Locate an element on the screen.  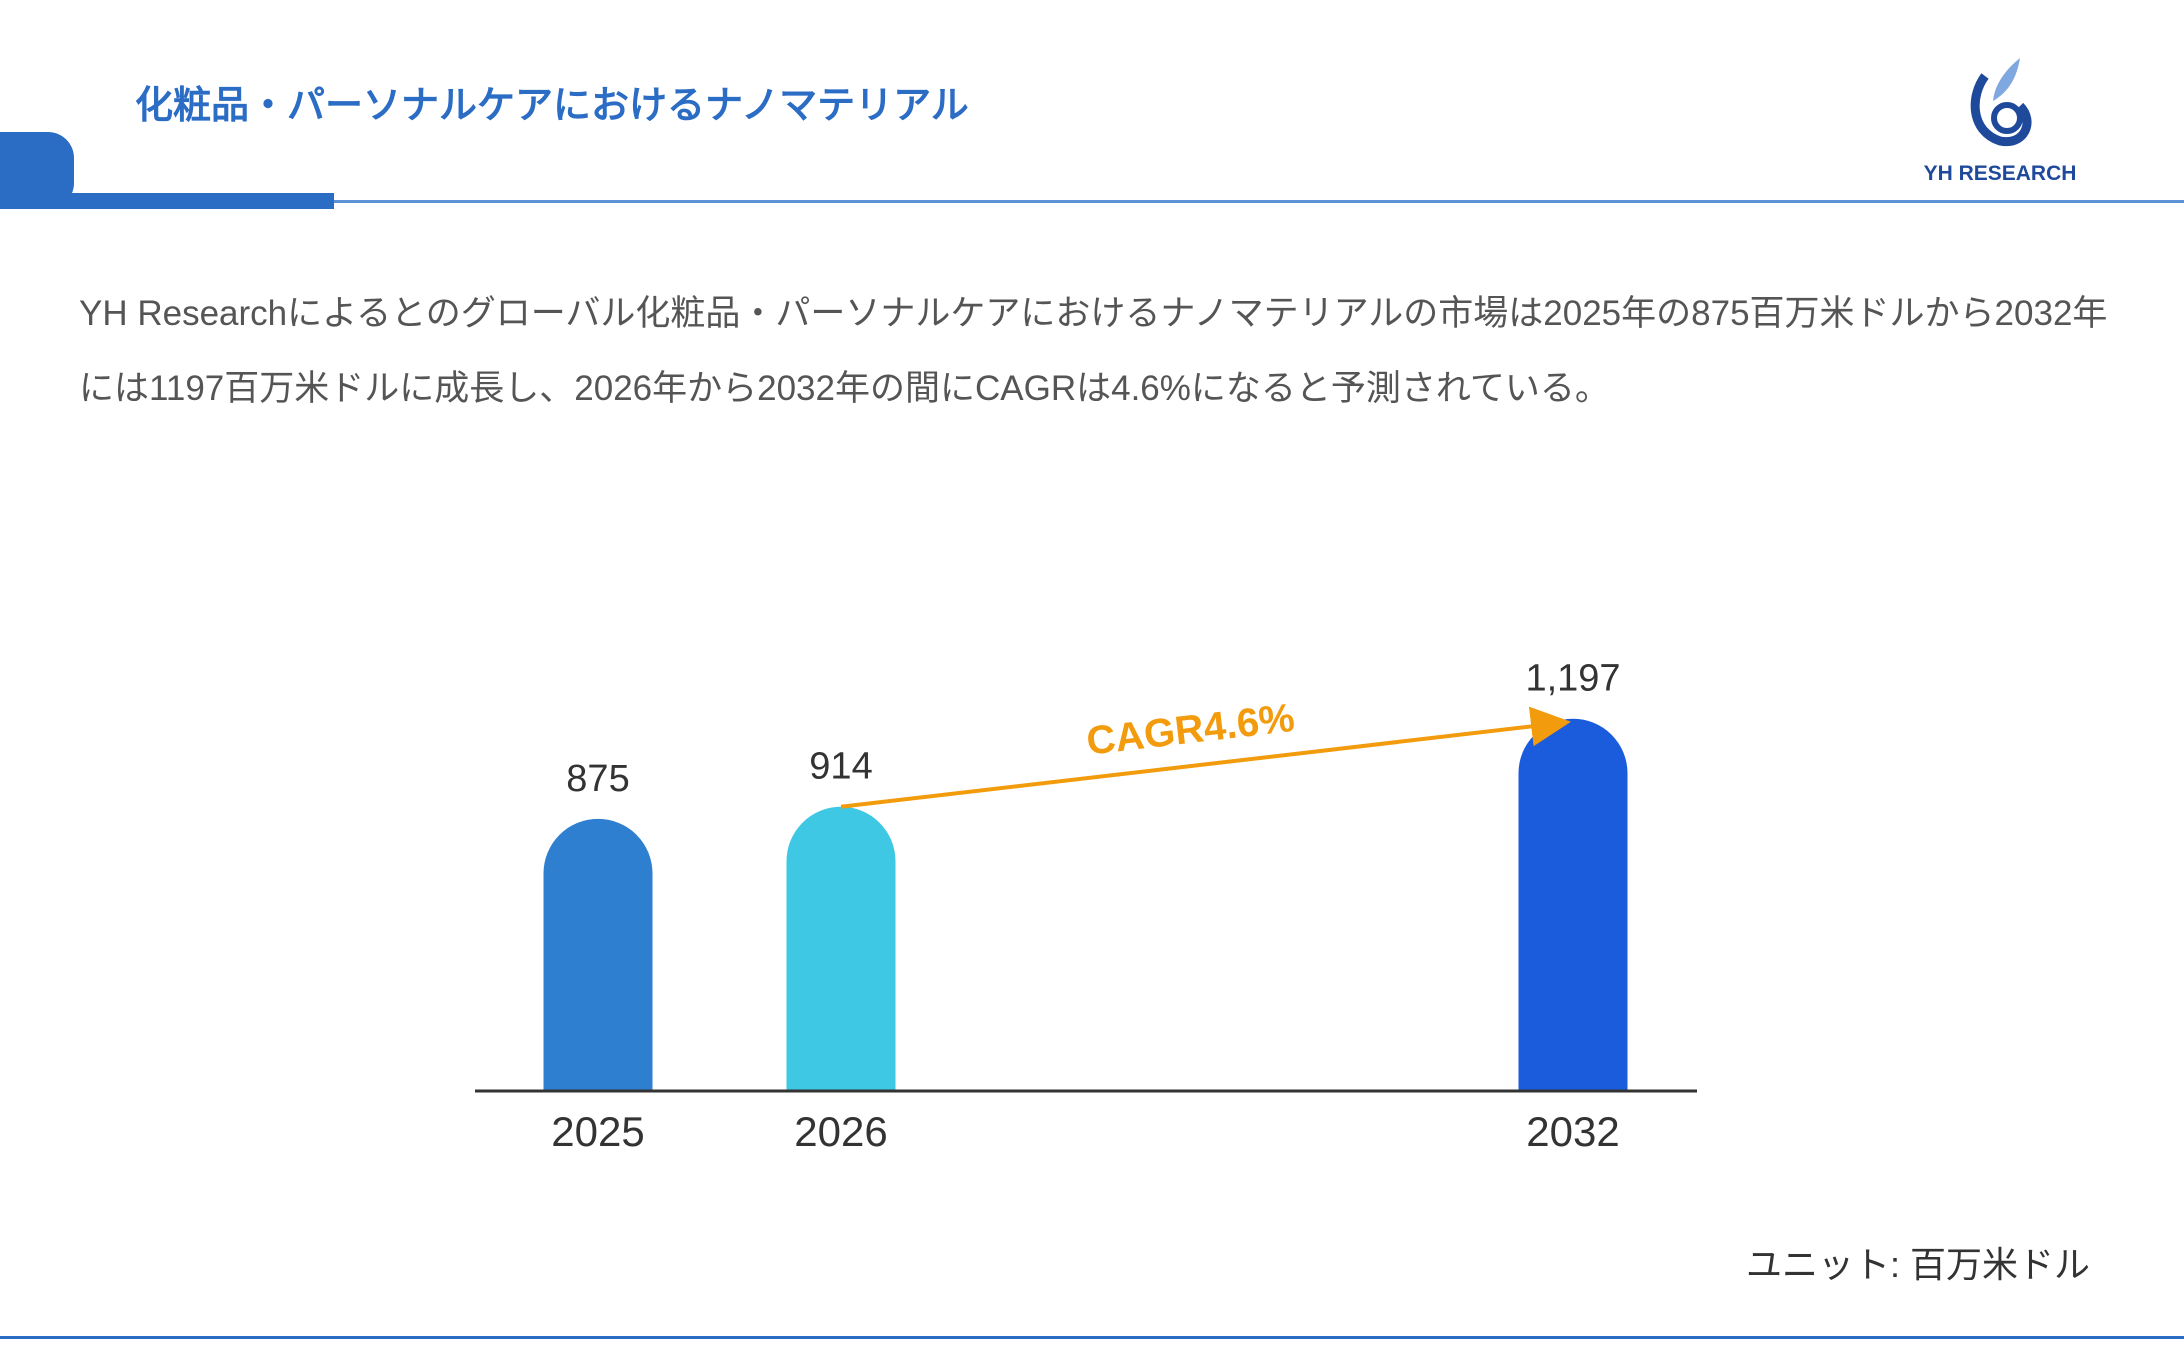
value-label-2025: 875 is located at coordinates (597, 779).